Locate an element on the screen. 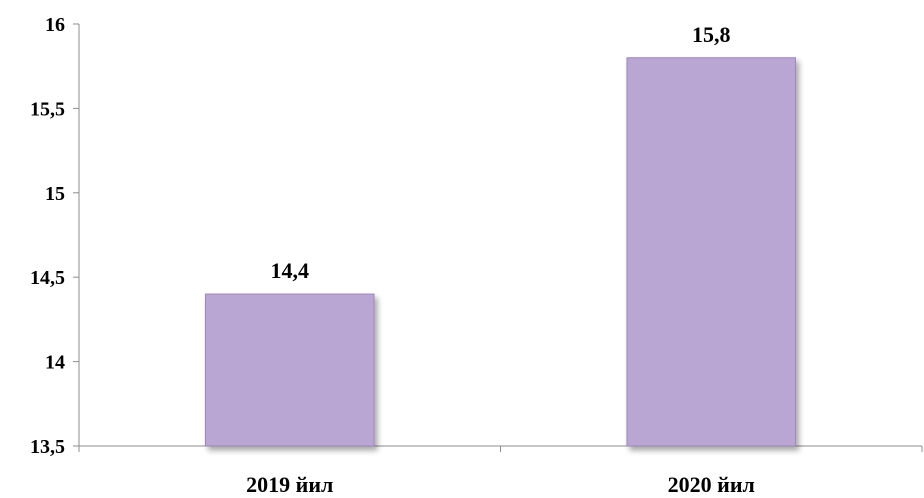  y-tick-label: 14 is located at coordinates (55, 363).